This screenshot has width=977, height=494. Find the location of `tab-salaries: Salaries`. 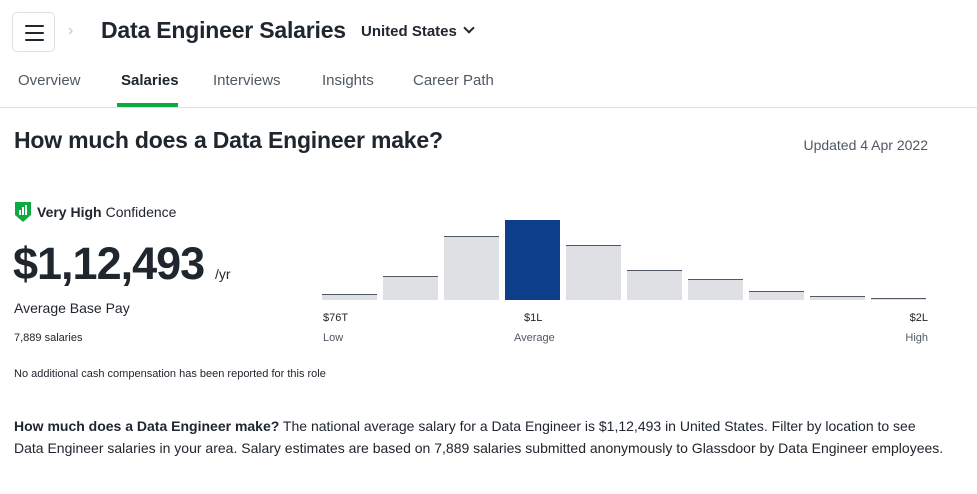

tab-salaries: Salaries is located at coordinates (150, 80).